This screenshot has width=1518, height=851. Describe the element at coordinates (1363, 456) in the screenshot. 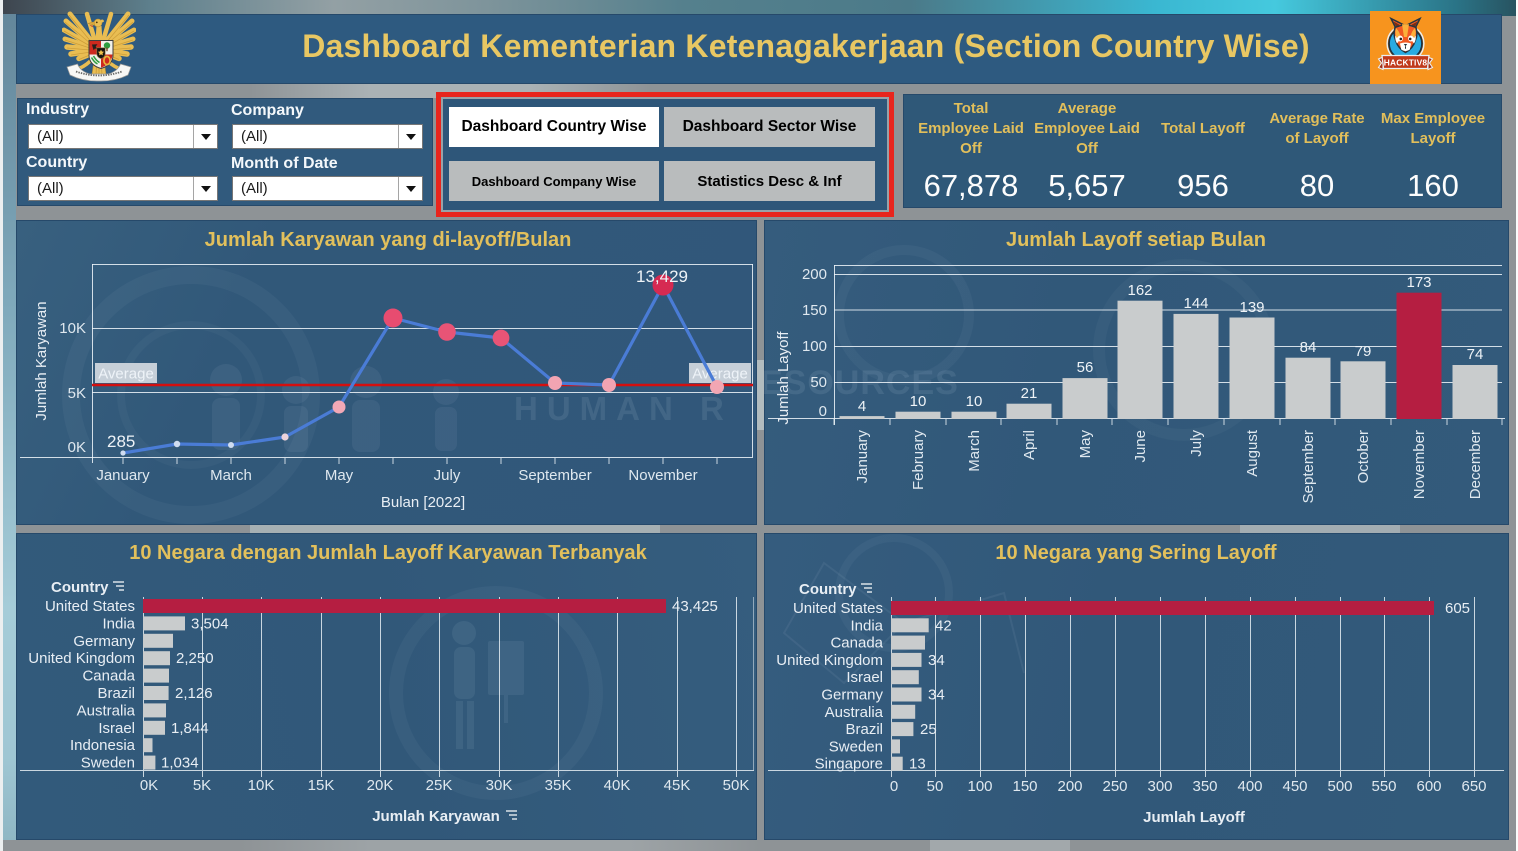

I see `svg-text: October` at that location.